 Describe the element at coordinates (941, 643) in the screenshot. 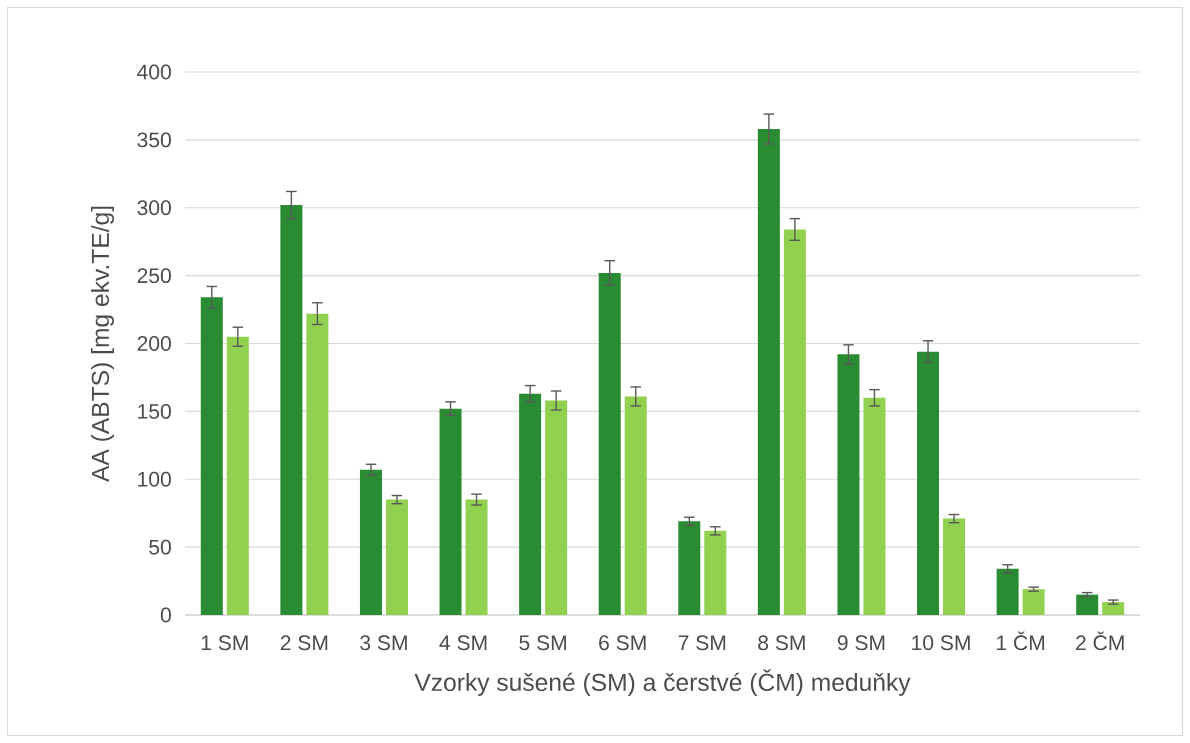

I see `x-tick-label: 10 SM` at that location.